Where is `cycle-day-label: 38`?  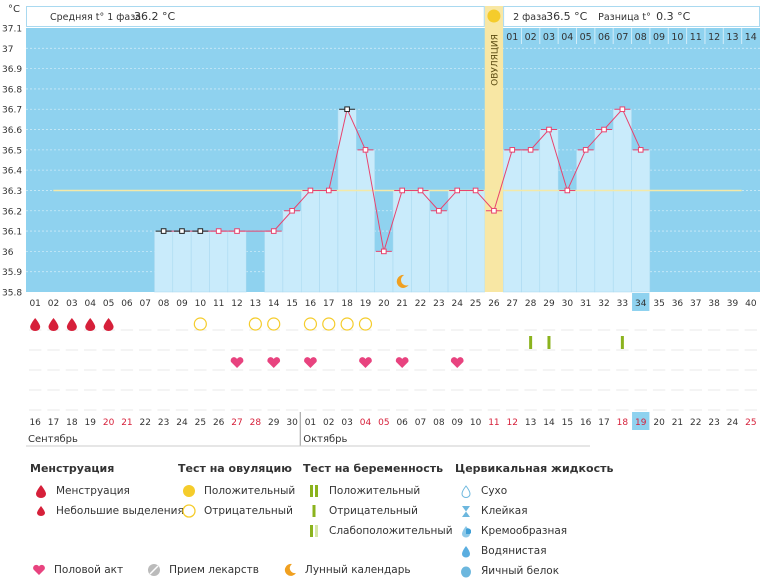
cycle-day-label: 38 is located at coordinates (714, 304).